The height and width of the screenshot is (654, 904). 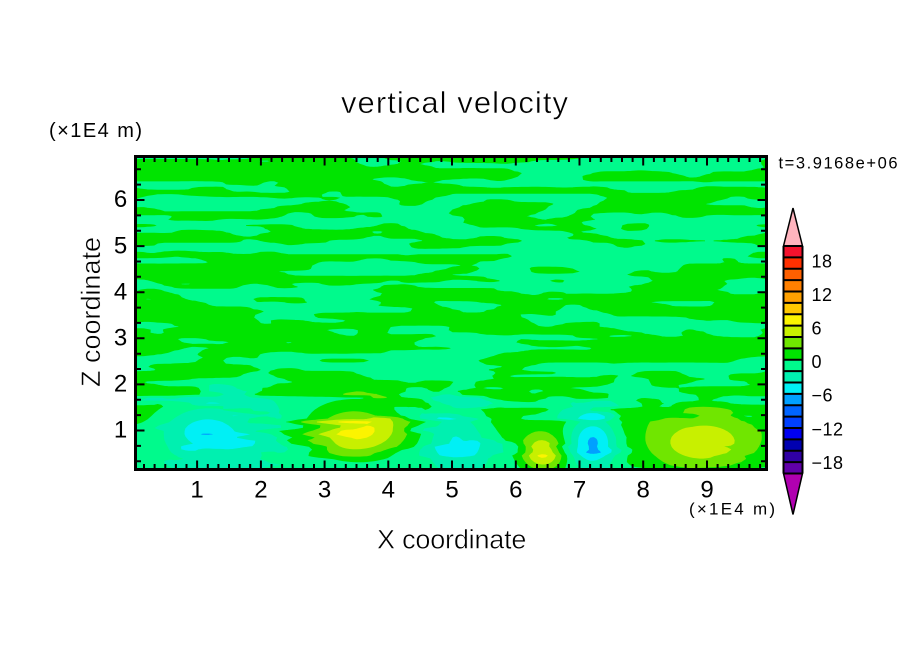 I want to click on svg-text: −12, so click(x=828, y=429).